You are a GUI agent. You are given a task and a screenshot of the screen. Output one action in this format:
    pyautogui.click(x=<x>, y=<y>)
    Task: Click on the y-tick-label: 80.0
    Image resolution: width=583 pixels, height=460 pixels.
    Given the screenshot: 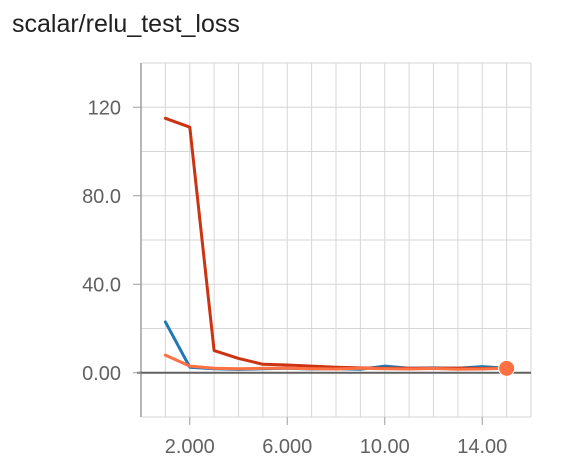 What is the action you would take?
    pyautogui.click(x=101, y=197)
    